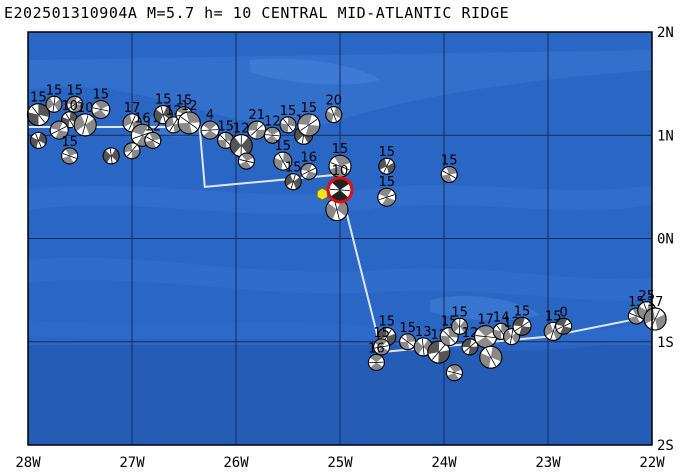  What do you see at coordinates (132, 463) in the screenshot?
I see `lon-tick-label: 27W` at bounding box center [132, 463].